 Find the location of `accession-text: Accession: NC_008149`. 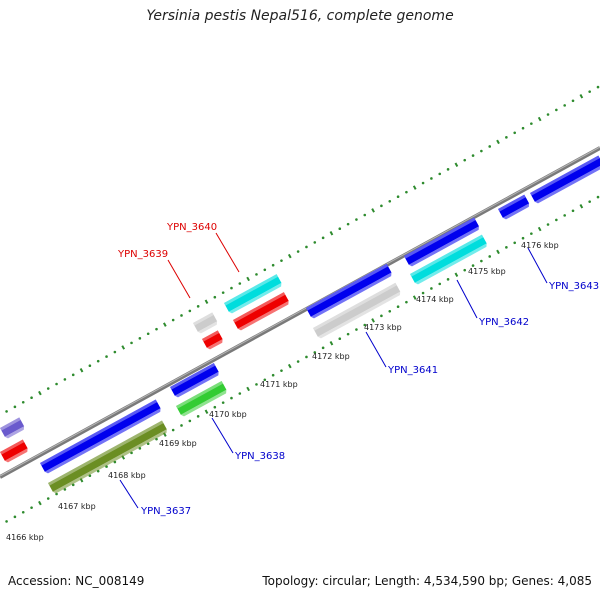

accession-text: Accession: NC_008149 is located at coordinates (76, 581).